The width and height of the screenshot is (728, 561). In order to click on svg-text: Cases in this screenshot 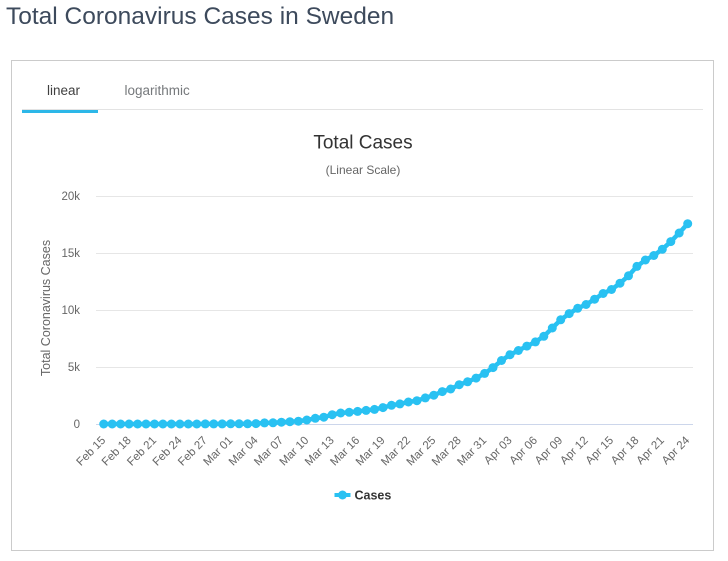, I will do `click(373, 496)`.